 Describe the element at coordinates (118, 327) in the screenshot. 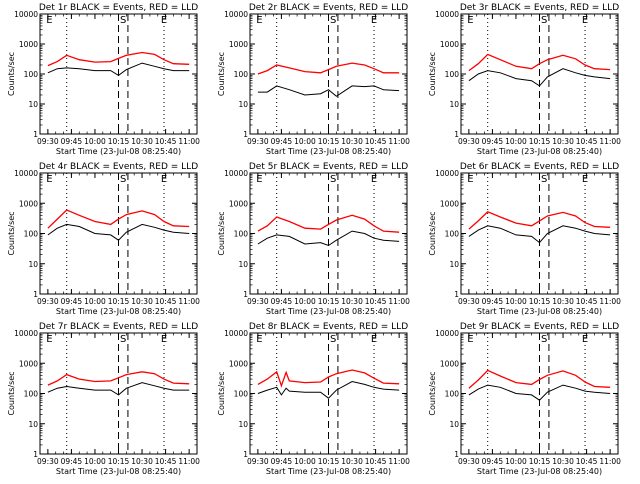

I see `panel-title: Det 7r BLACK = Events, RED = LLD` at that location.